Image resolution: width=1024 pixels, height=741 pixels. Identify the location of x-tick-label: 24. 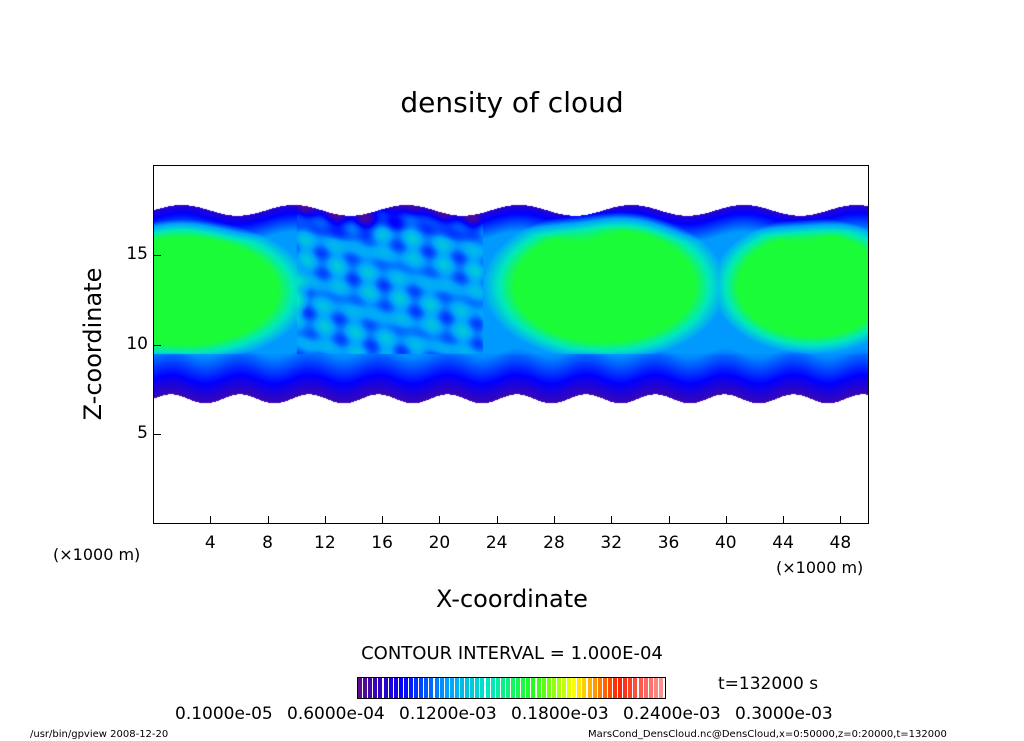
(496, 543).